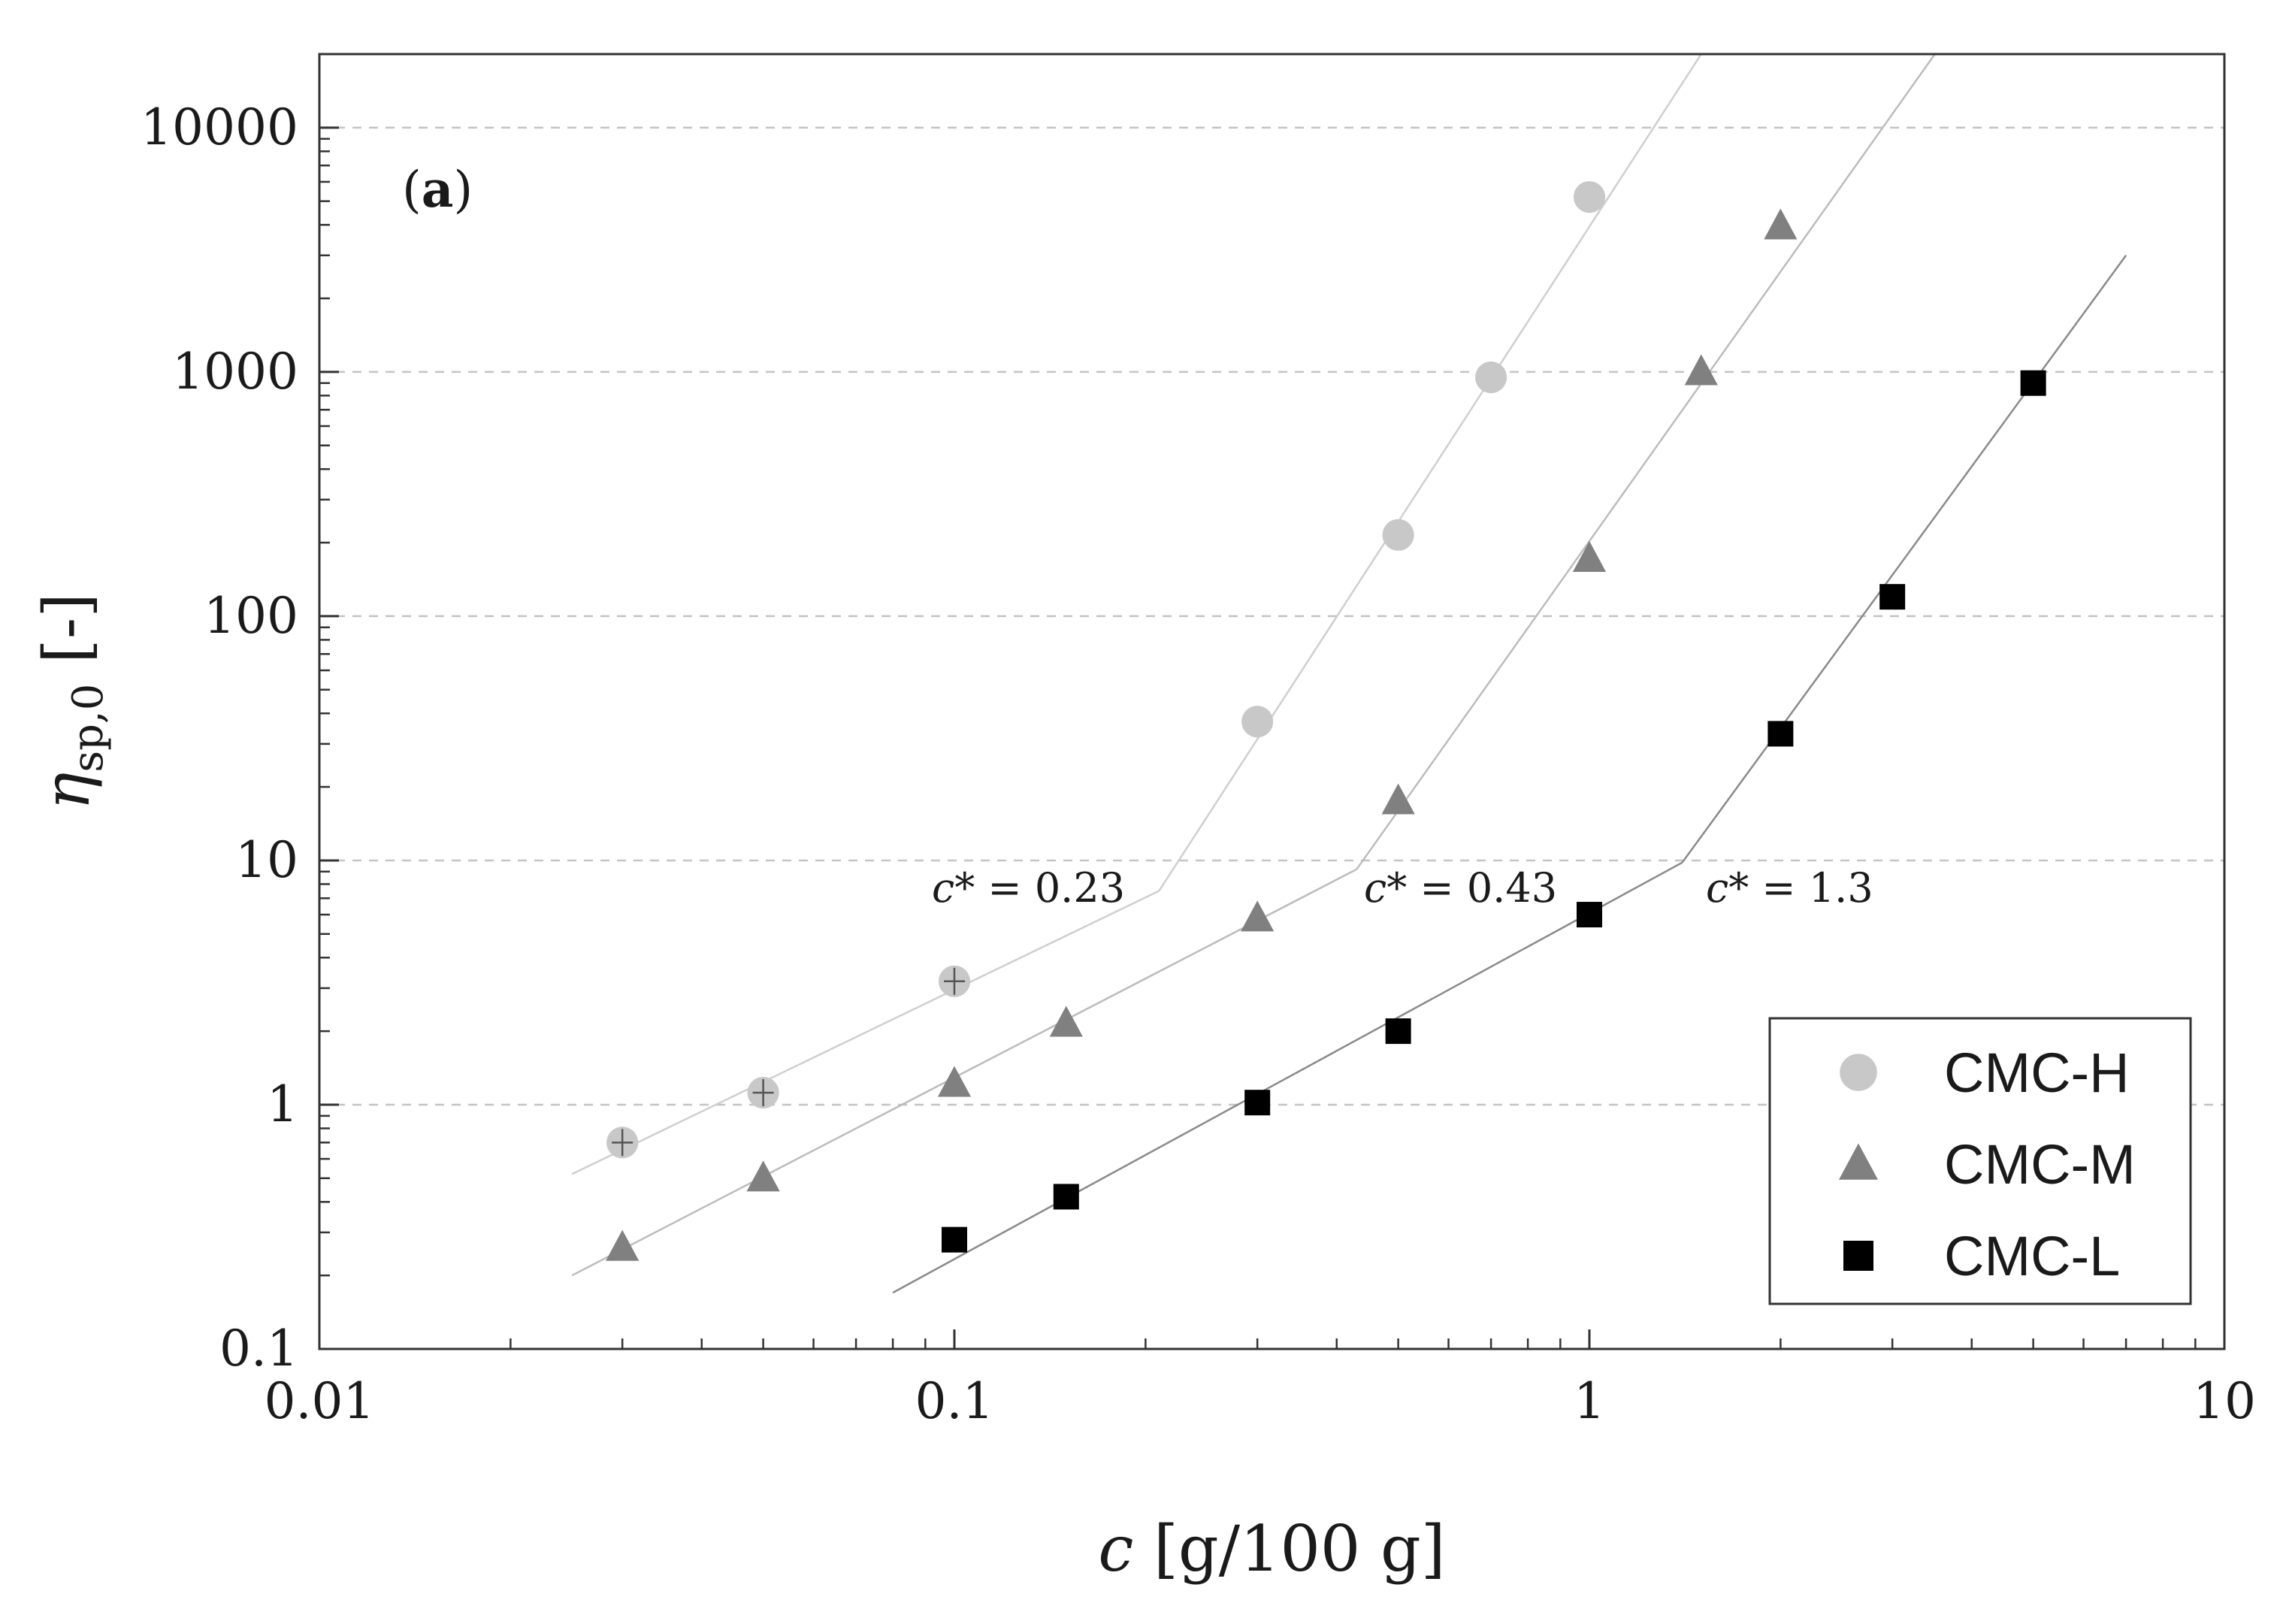 The image size is (2280, 1624). I want to click on y-tick-label-3: 100, so click(251, 616).